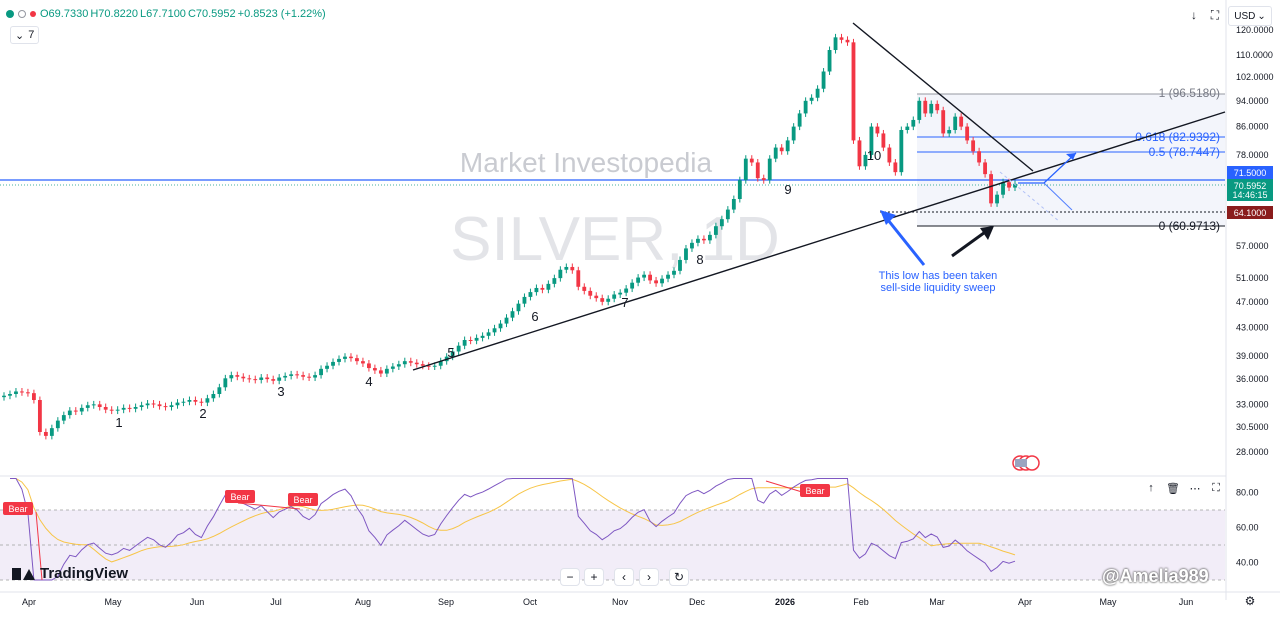 The height and width of the screenshot is (619, 1280). I want to click on status-dot-icon, so click(10, 14).